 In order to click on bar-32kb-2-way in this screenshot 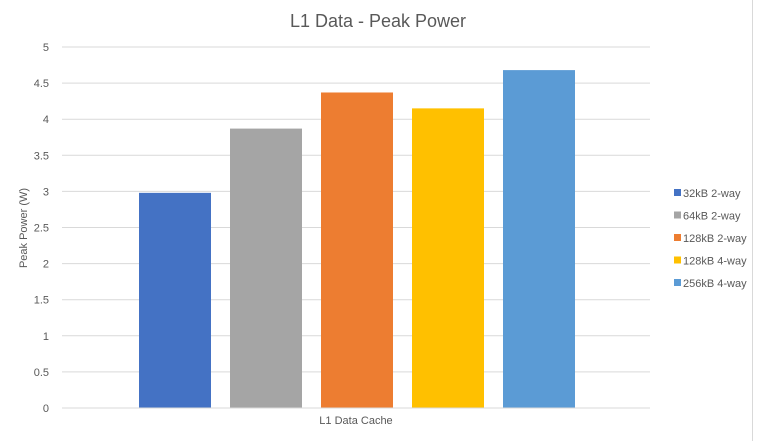, I will do `click(175, 300)`.